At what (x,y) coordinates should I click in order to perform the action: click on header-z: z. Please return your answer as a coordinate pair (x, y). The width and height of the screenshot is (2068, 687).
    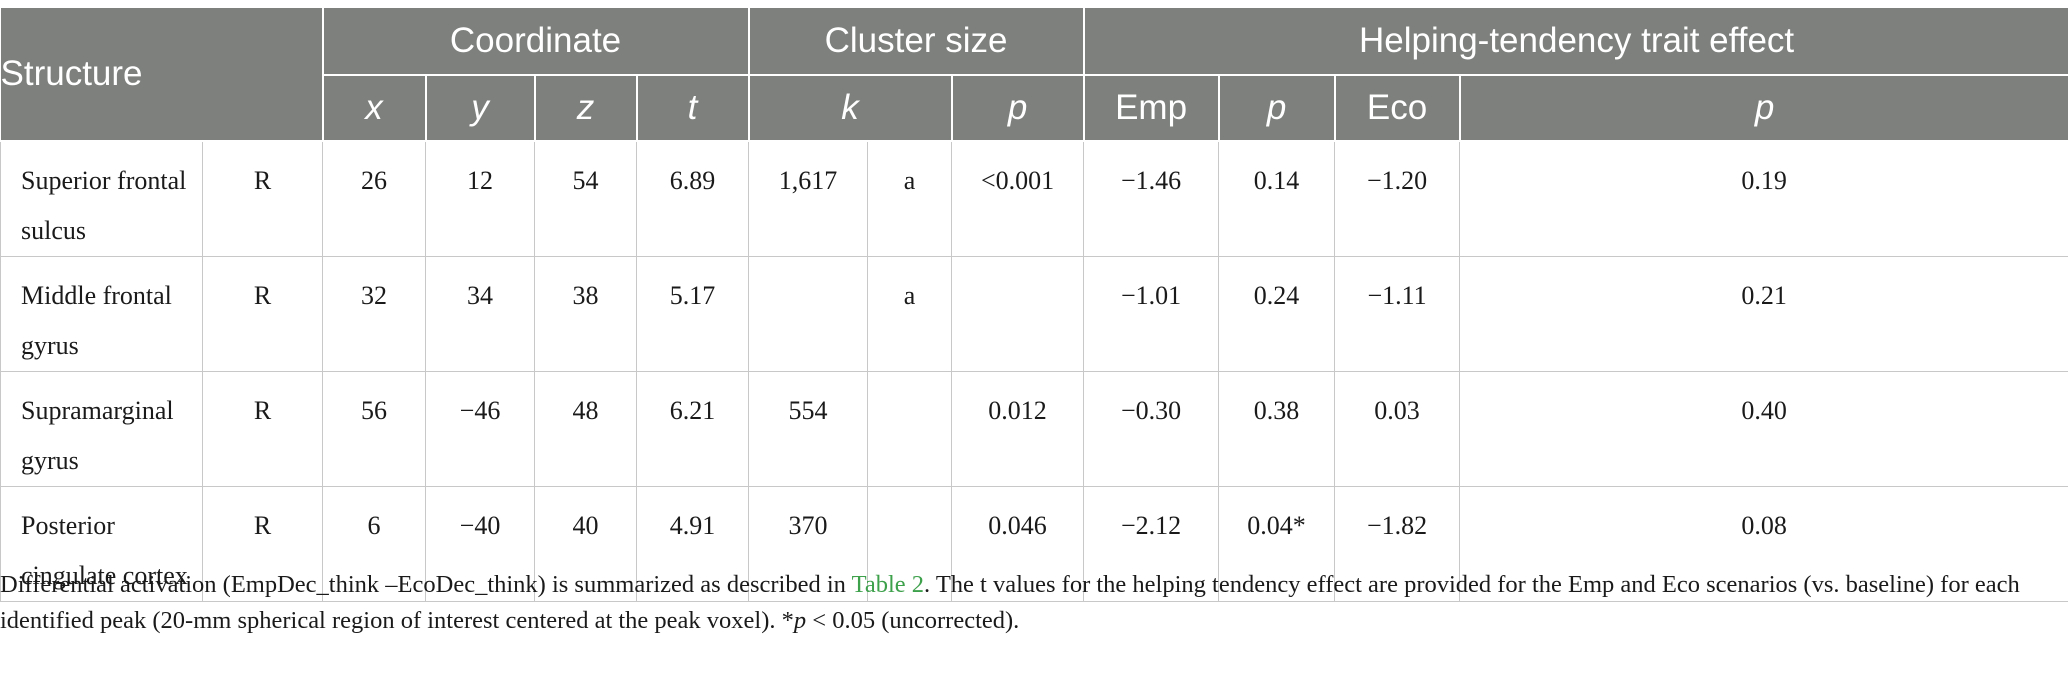
    Looking at the image, I should click on (586, 108).